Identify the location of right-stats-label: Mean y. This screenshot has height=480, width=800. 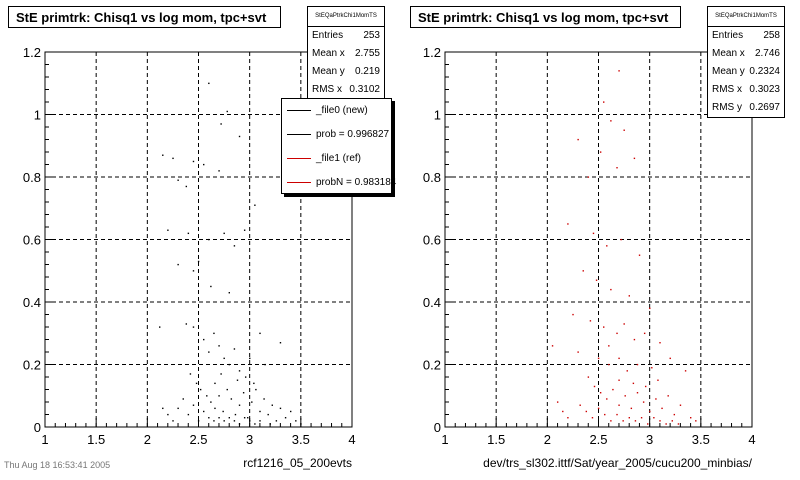
(728, 71).